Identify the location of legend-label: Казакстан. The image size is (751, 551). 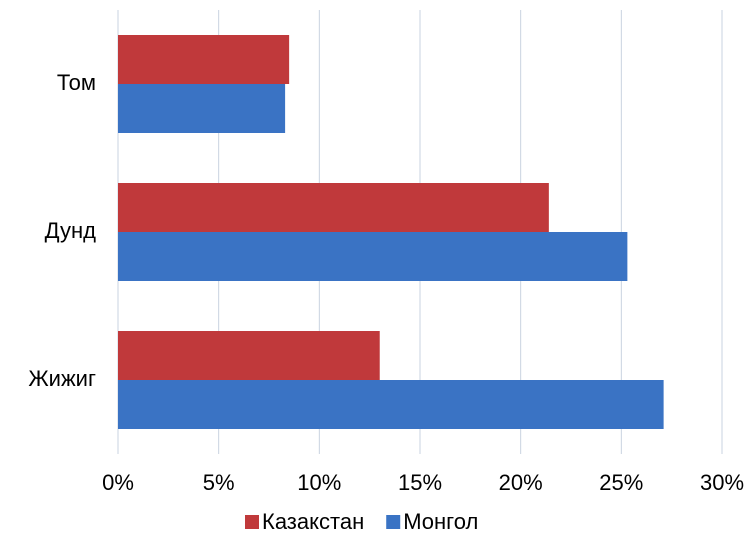
(313, 521).